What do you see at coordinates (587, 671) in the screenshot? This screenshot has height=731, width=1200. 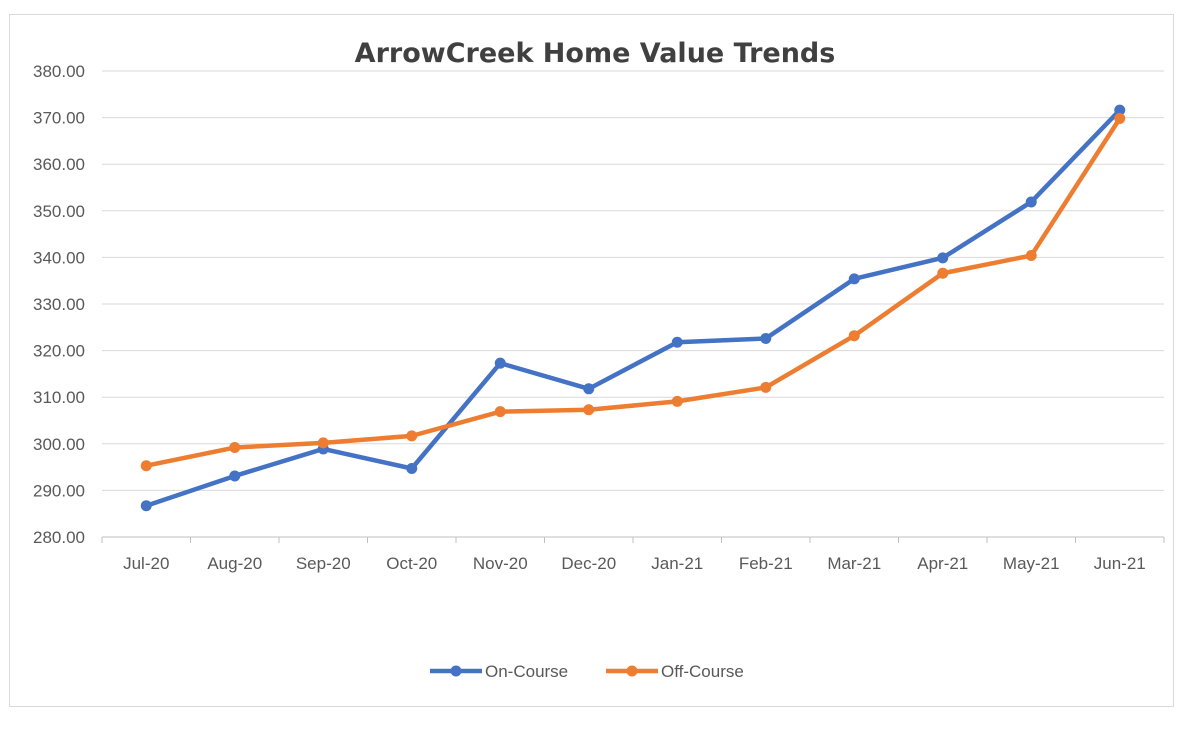 I see `legend: On-Course Off-Course` at bounding box center [587, 671].